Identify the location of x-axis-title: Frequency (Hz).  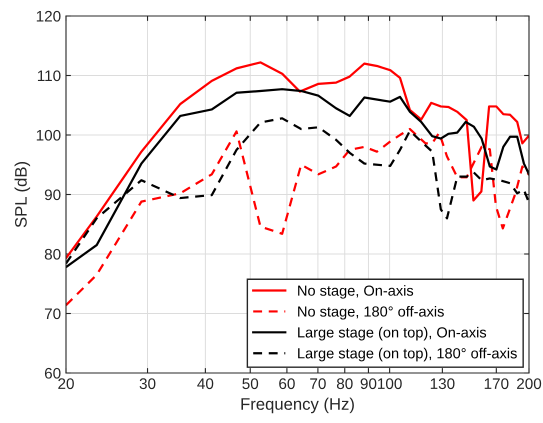
(297, 406).